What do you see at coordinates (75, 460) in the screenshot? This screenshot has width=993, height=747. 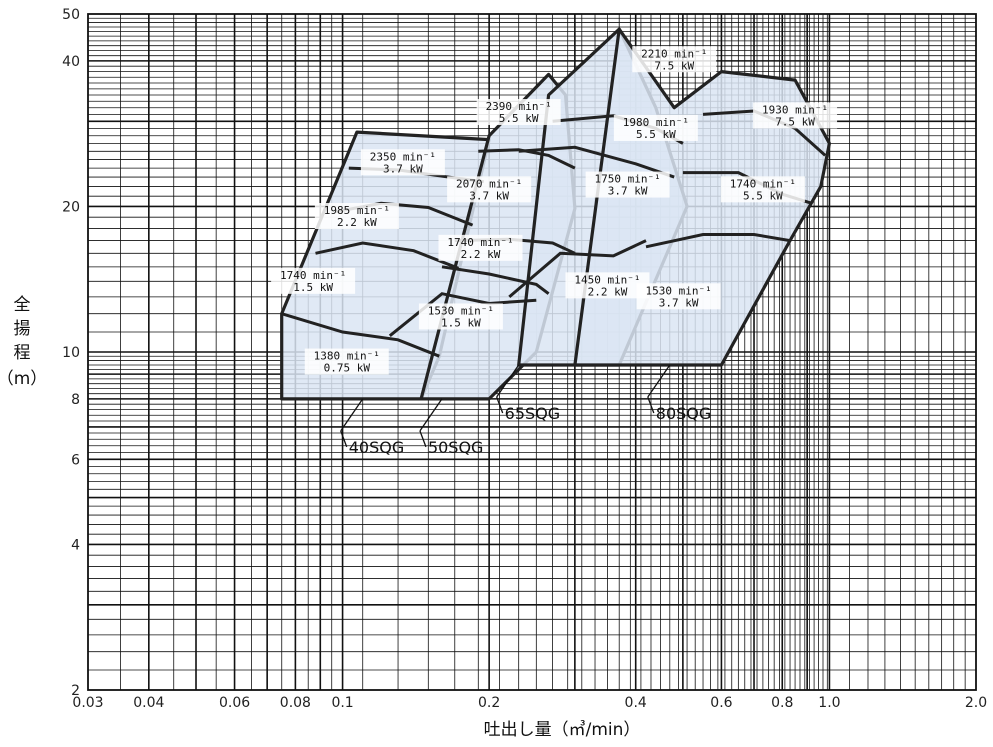 I see `y-tick-label: 6` at bounding box center [75, 460].